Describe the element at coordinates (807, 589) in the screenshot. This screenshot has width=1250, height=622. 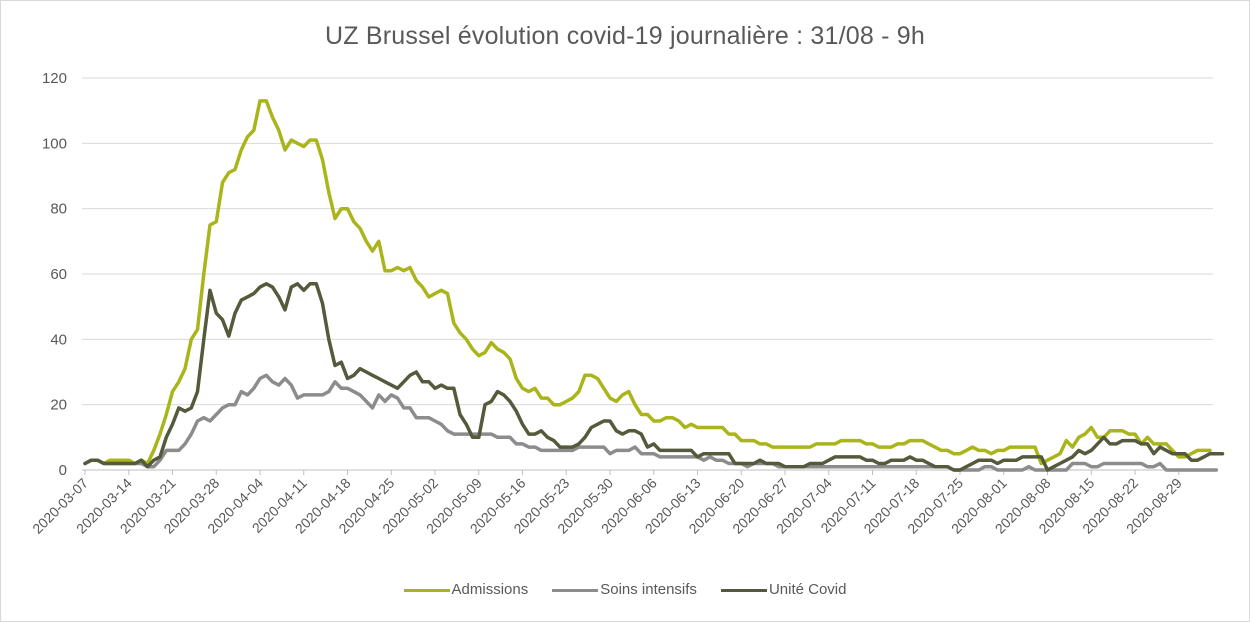
I see `legend-label: Unité Covid` at that location.